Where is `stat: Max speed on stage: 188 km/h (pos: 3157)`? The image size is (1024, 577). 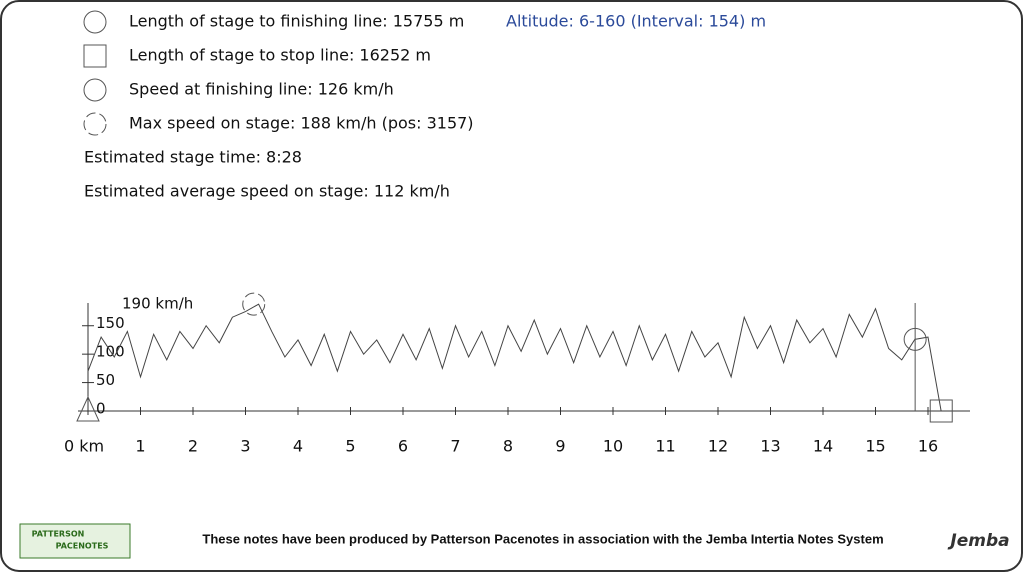
stat: Max speed on stage: 188 km/h (pos: 3157) is located at coordinates (301, 123).